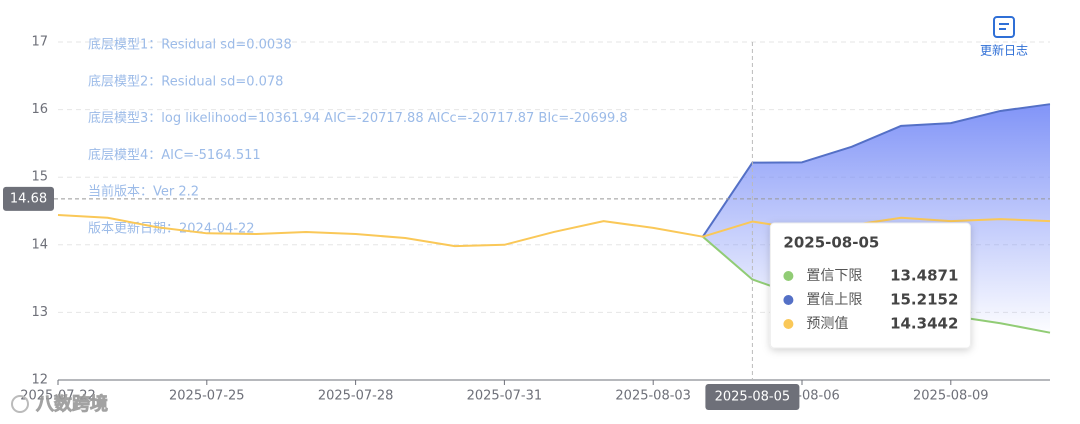 This screenshot has height=424, width=1080. What do you see at coordinates (39, 312) in the screenshot?
I see `y-tick-label: 13` at bounding box center [39, 312].